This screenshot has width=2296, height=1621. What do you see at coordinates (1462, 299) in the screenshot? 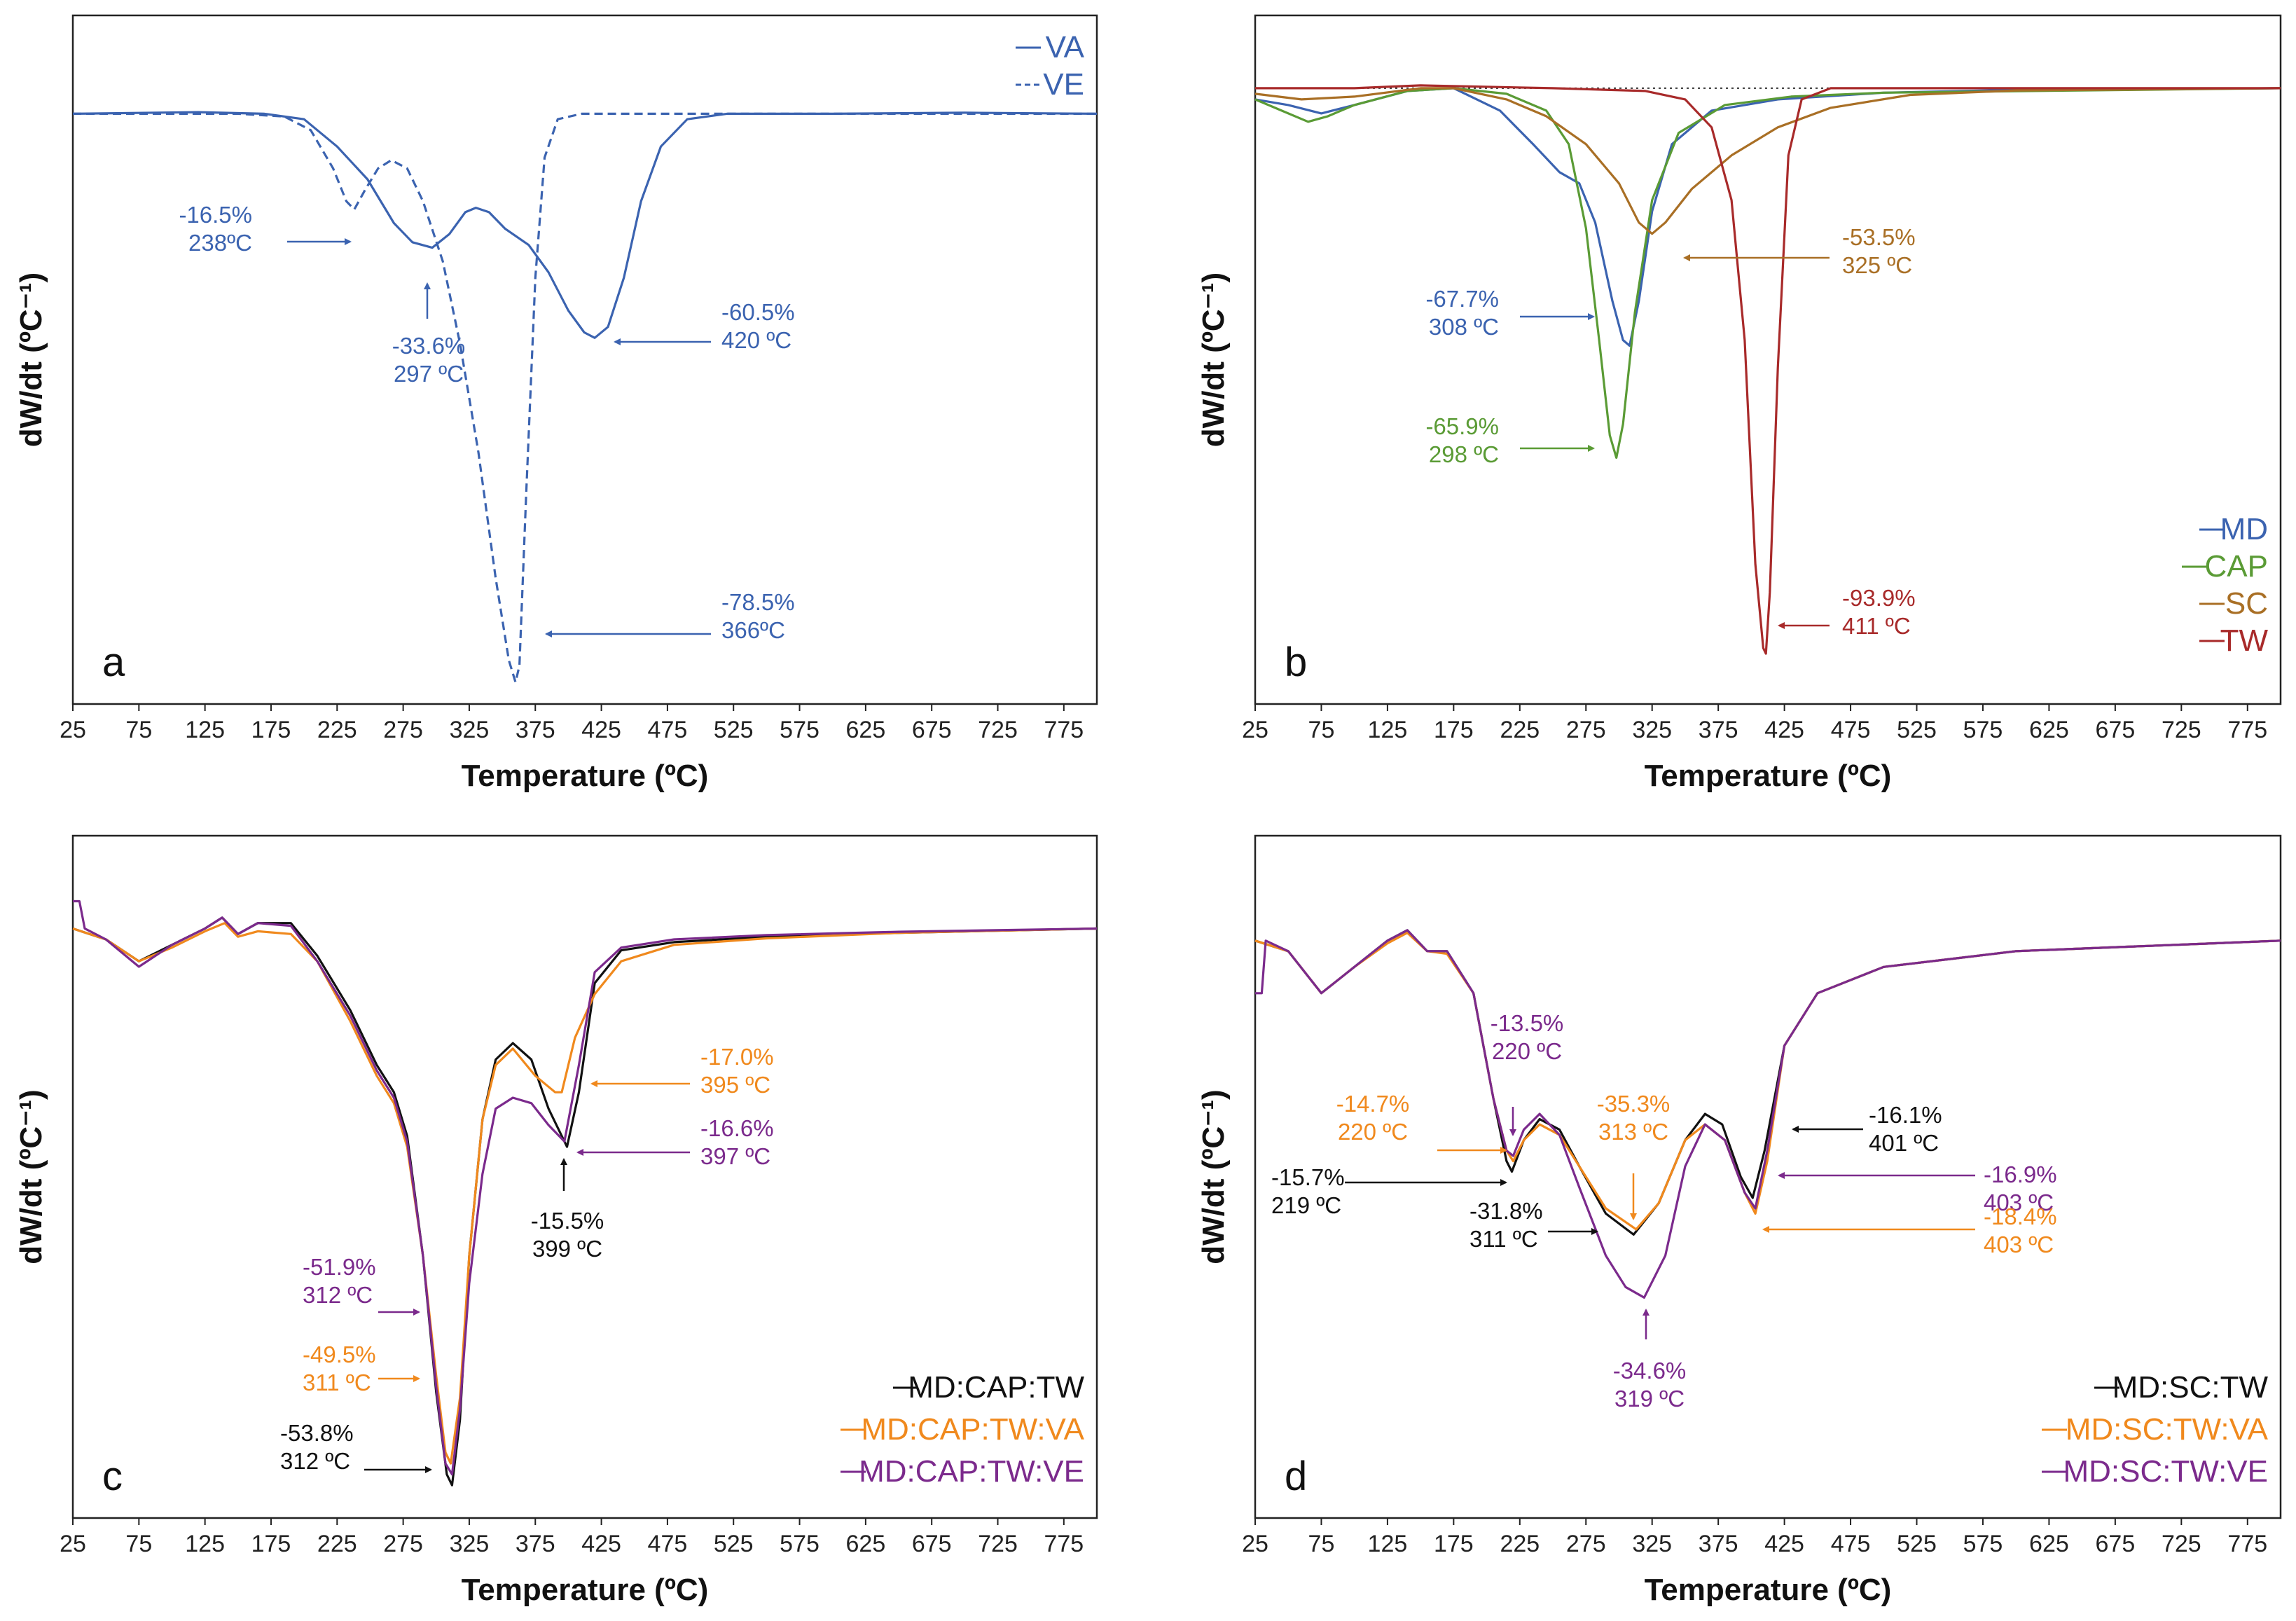
I see `annotation-percent: -67.7%` at bounding box center [1462, 299].